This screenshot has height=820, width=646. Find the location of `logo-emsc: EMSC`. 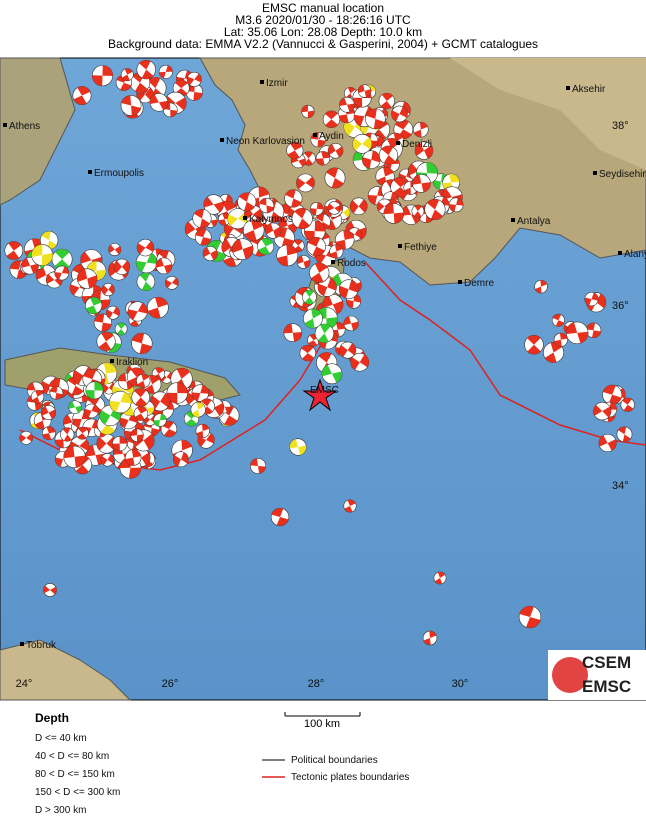

logo-emsc: EMSC is located at coordinates (606, 686).